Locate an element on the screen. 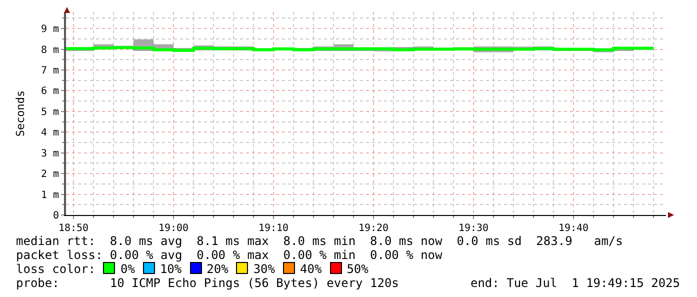 The image size is (697, 297). text: loss color: is located at coordinates (56, 269).